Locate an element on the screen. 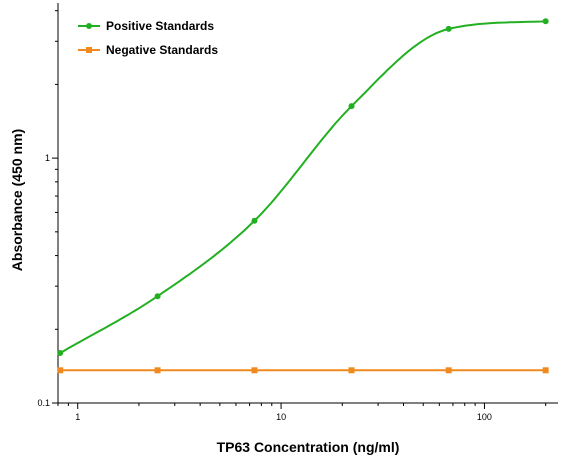 The height and width of the screenshot is (463, 575). y-tick-label: 1 is located at coordinates (47, 158).